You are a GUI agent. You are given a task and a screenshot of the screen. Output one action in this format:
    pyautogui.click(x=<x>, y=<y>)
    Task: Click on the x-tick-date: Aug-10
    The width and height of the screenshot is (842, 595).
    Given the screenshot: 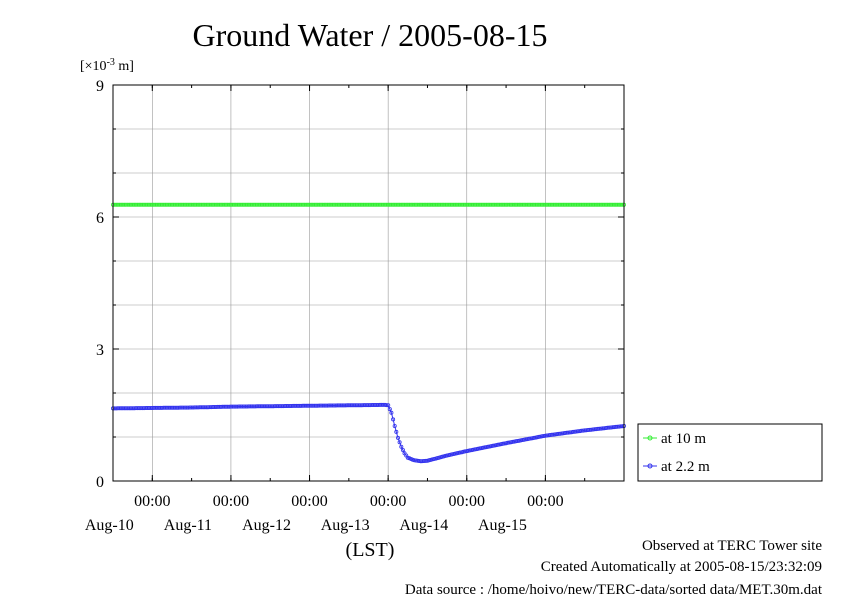 What is the action you would take?
    pyautogui.click(x=109, y=525)
    